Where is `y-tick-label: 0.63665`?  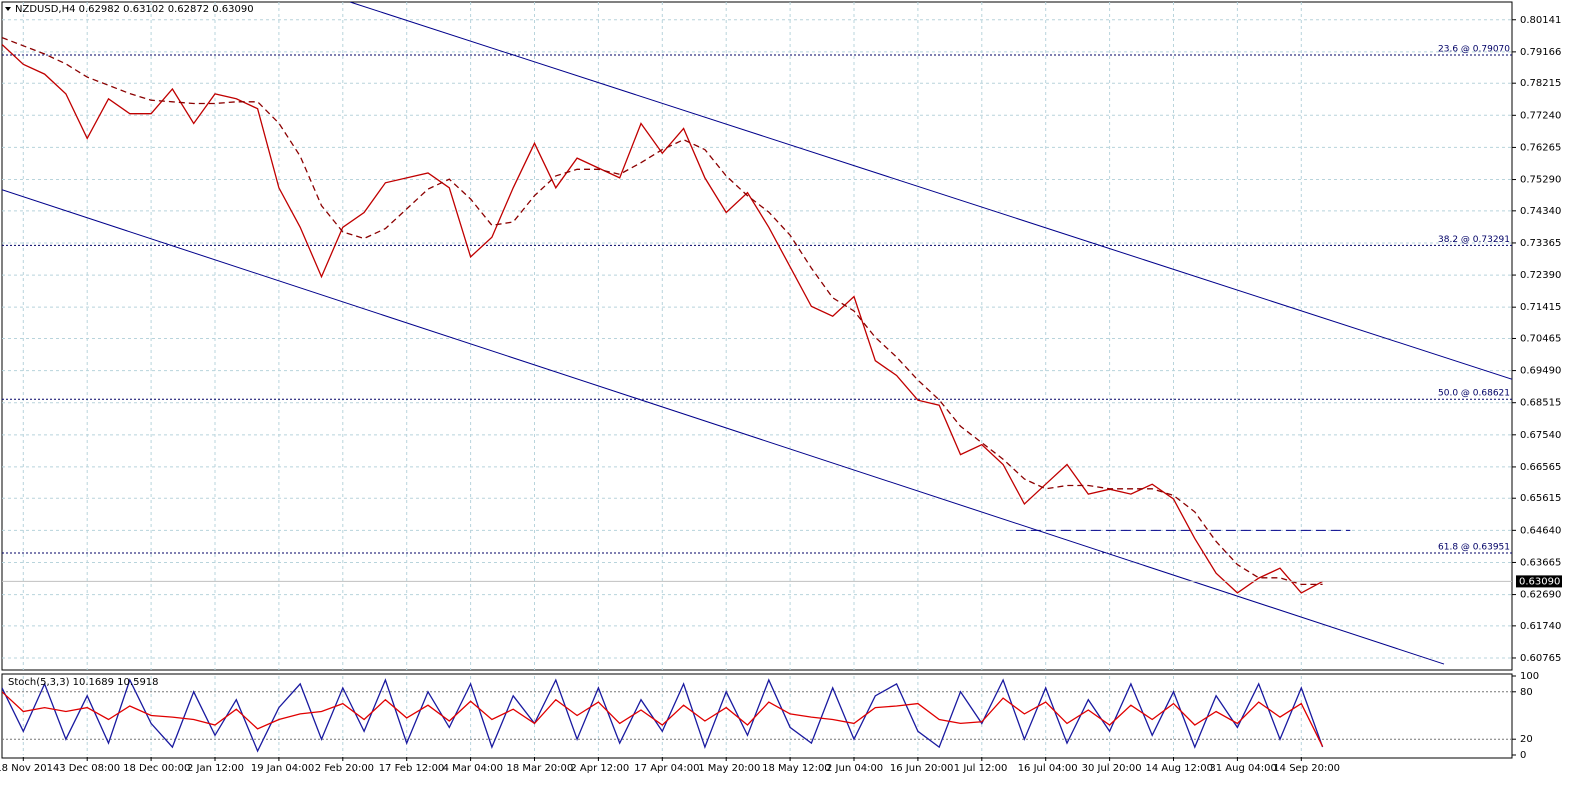 y-tick-label: 0.63665 is located at coordinates (1540, 562).